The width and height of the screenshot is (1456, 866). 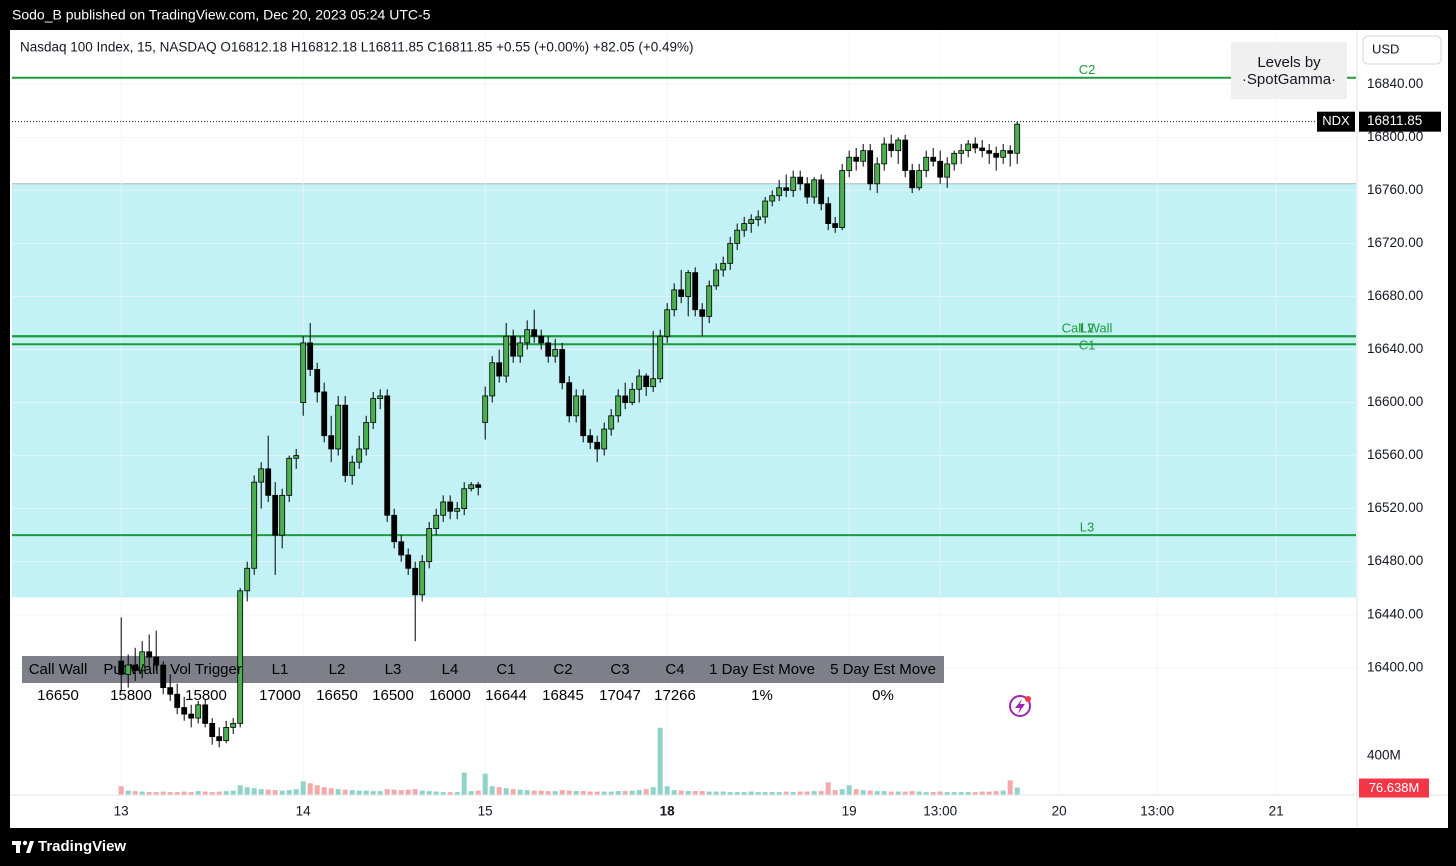 What do you see at coordinates (1289, 70) in the screenshot?
I see `badge` at bounding box center [1289, 70].